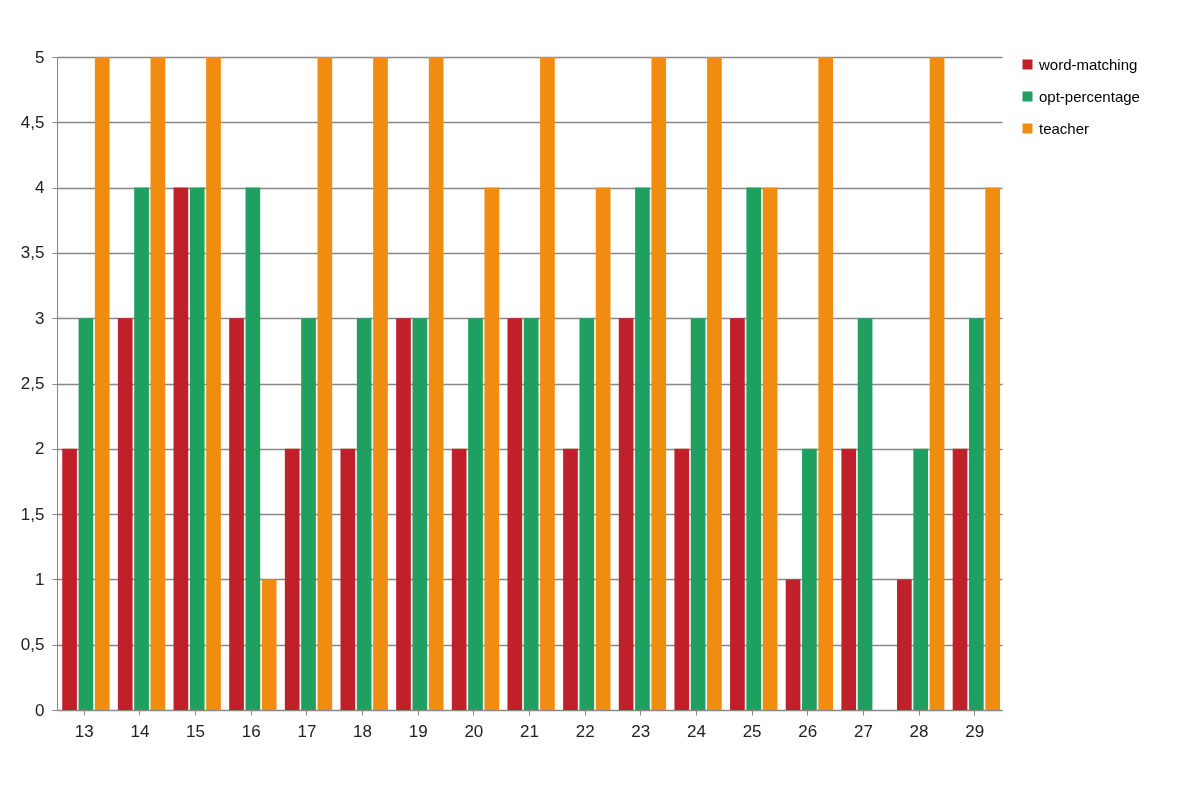 This screenshot has width=1204, height=791. What do you see at coordinates (32, 253) in the screenshot?
I see `y-tick-label: 3,5` at bounding box center [32, 253].